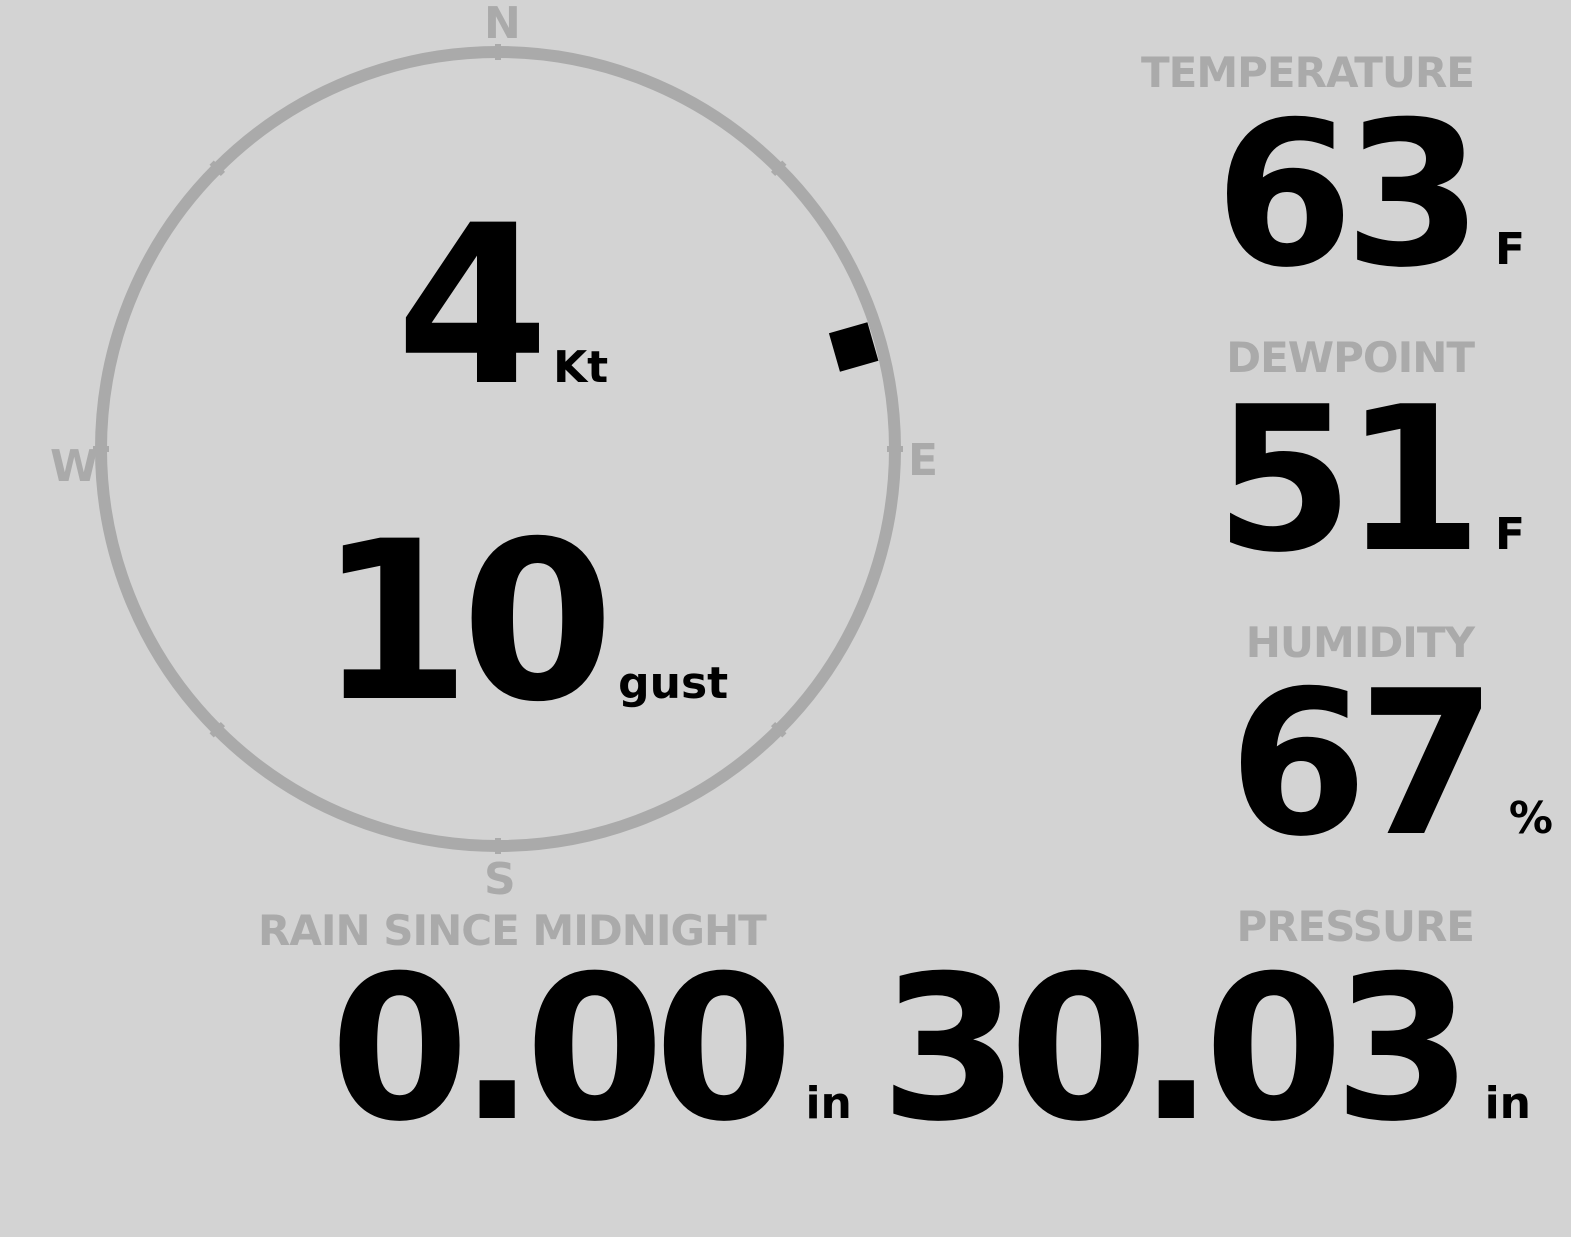 The image size is (1571, 1237). I want to click on humidity-value: 67, so click(1362, 764).